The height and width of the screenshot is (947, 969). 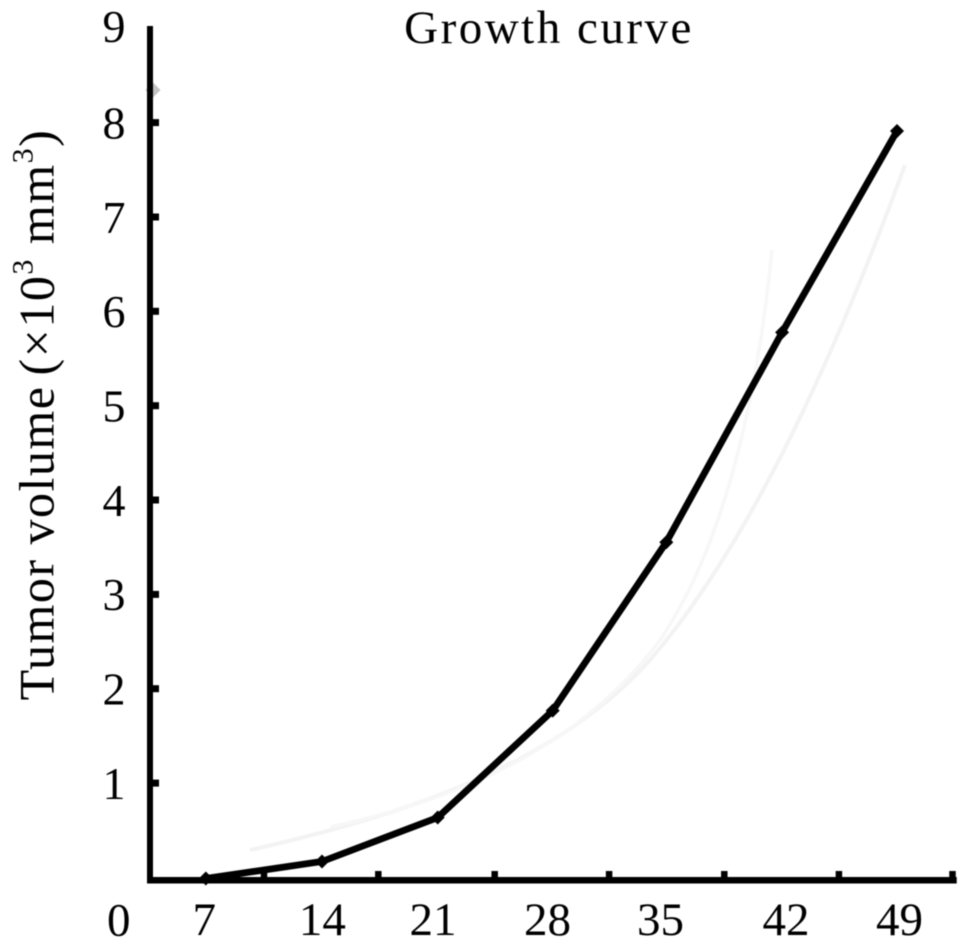 I want to click on svg-text: 1, so click(x=114, y=783).